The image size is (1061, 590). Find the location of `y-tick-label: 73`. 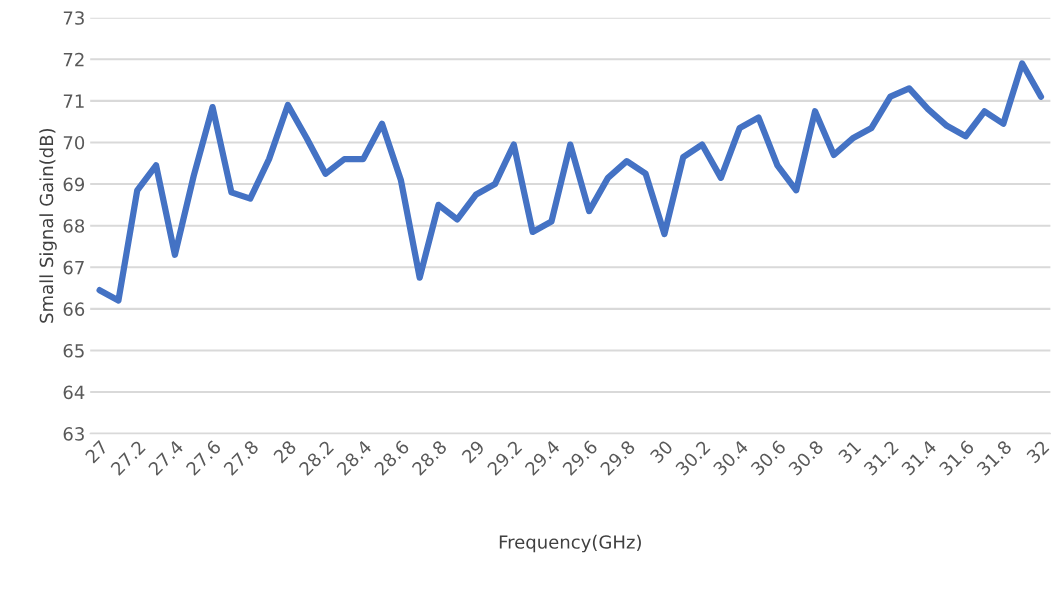

y-tick-label: 73 is located at coordinates (73, 18).